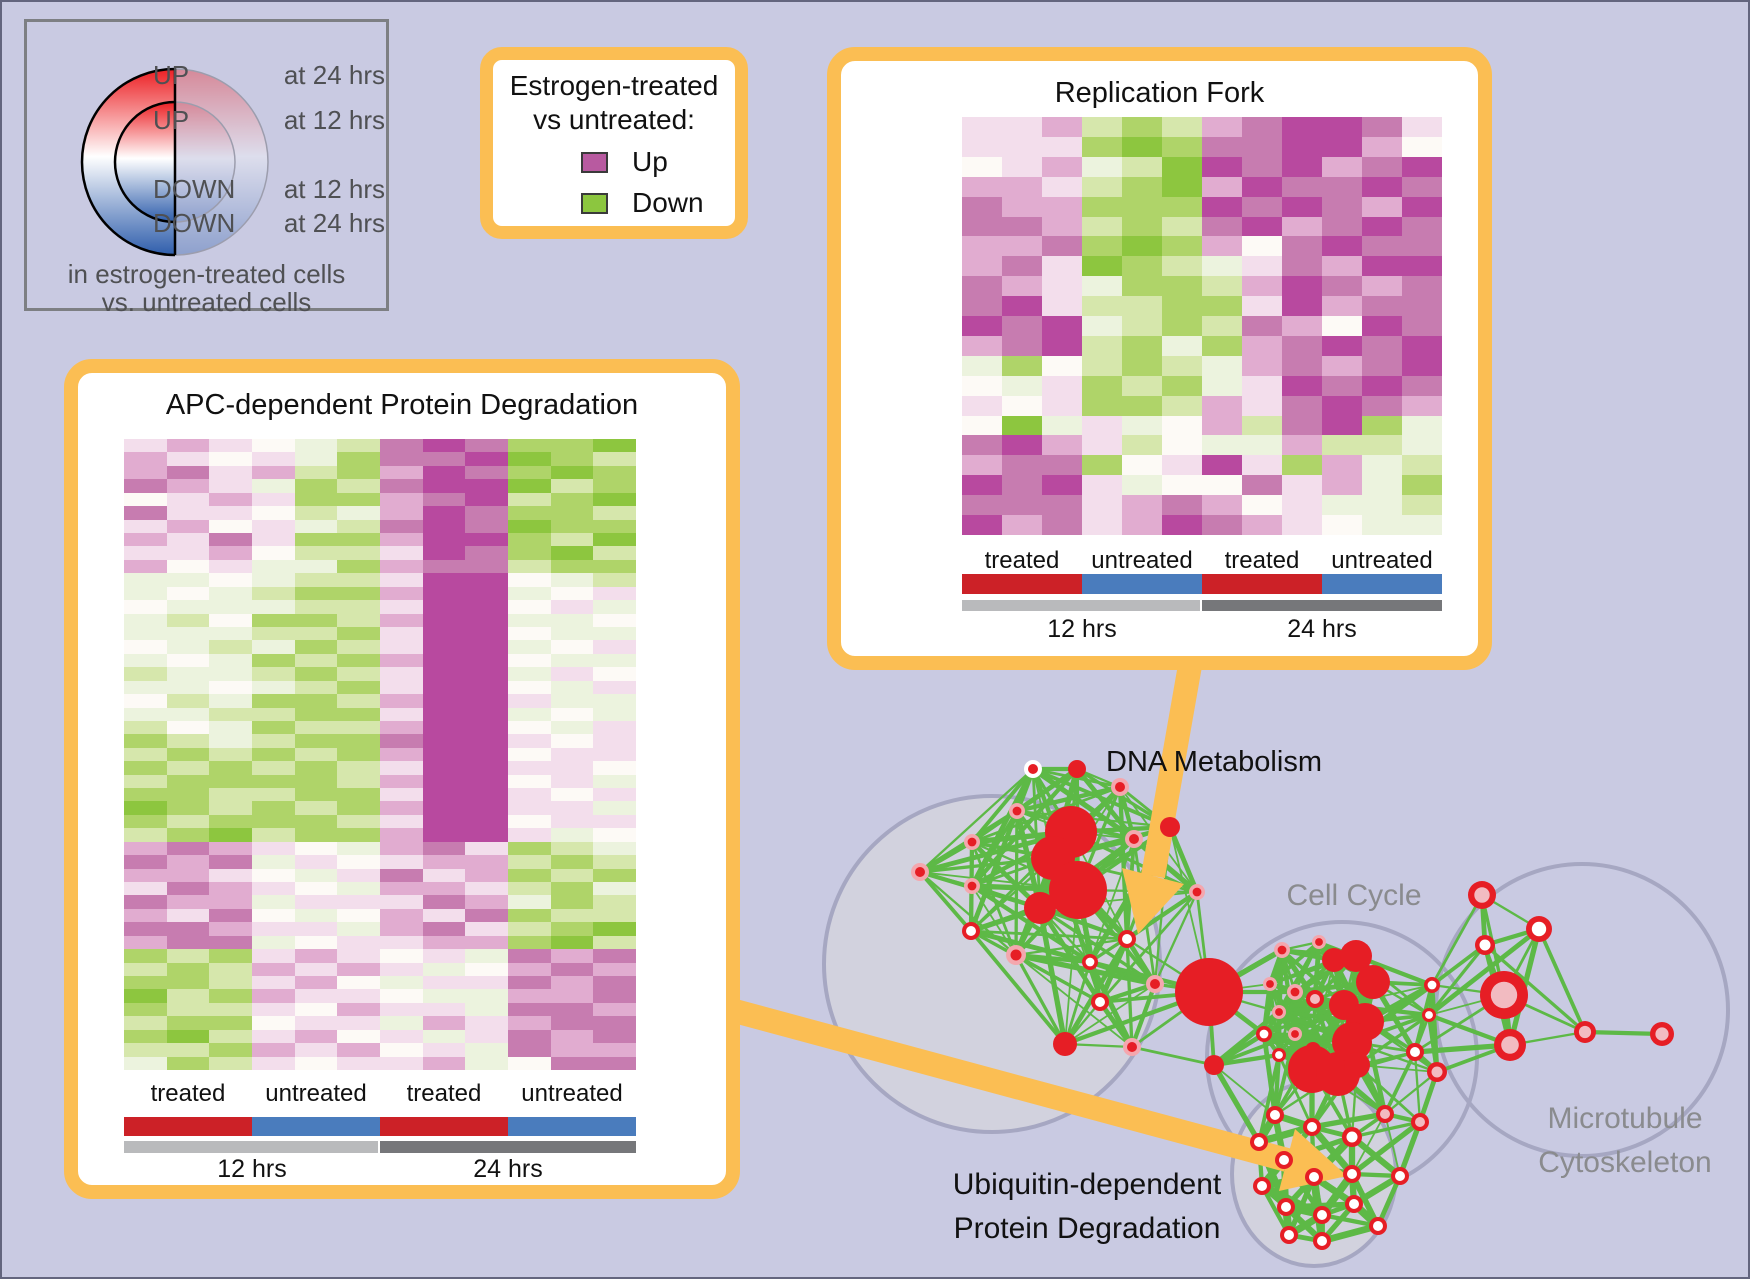 The width and height of the screenshot is (1750, 1279). Describe the element at coordinates (334, 189) in the screenshot. I see `legend-down-12-time: at 12 hrs` at that location.